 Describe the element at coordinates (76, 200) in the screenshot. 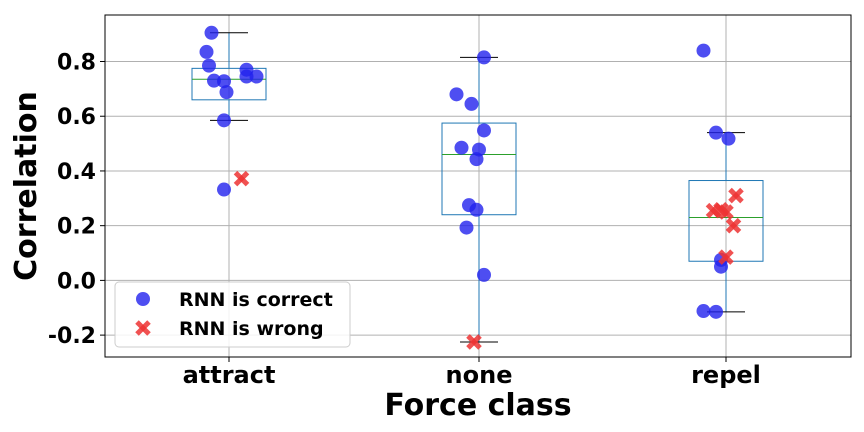

I see `y-axis-ticks: -0.2 0.0 0.2 0.4 0.6 0.8` at that location.